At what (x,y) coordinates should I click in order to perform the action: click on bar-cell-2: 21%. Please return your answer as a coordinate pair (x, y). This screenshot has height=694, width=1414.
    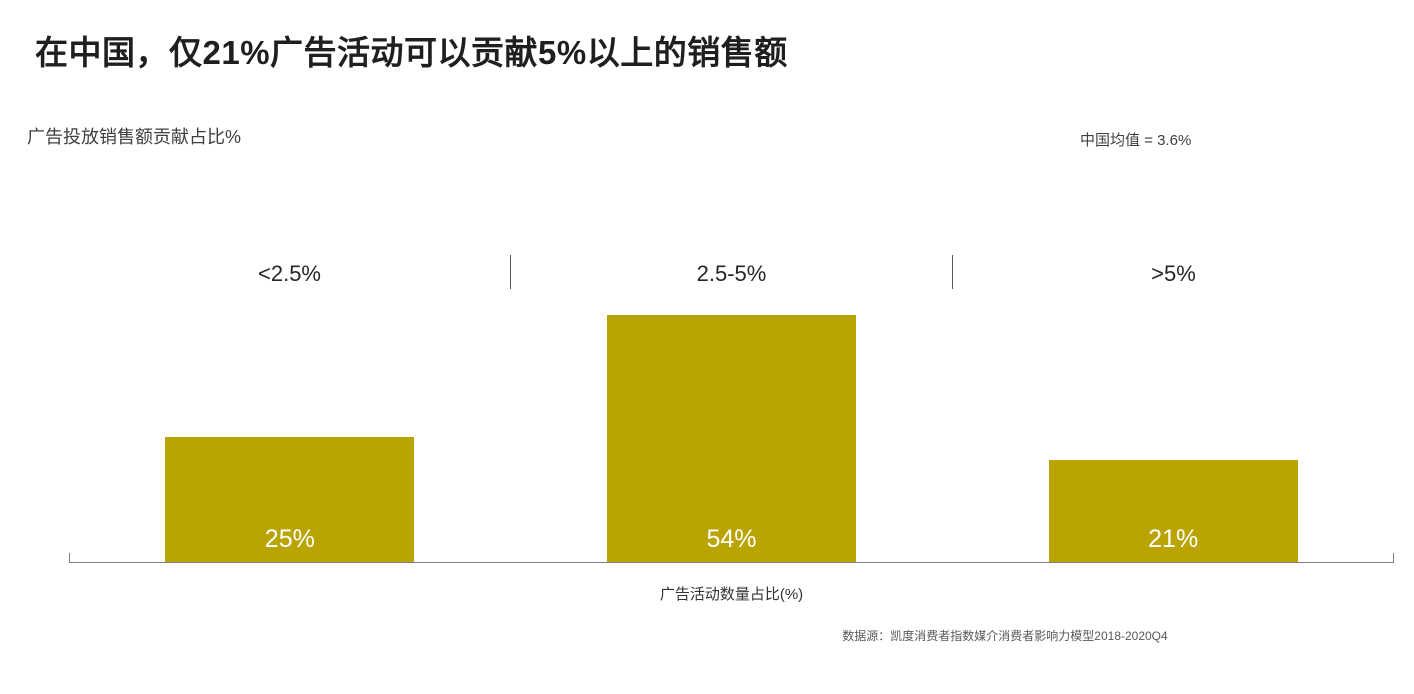
    Looking at the image, I should click on (1173, 432).